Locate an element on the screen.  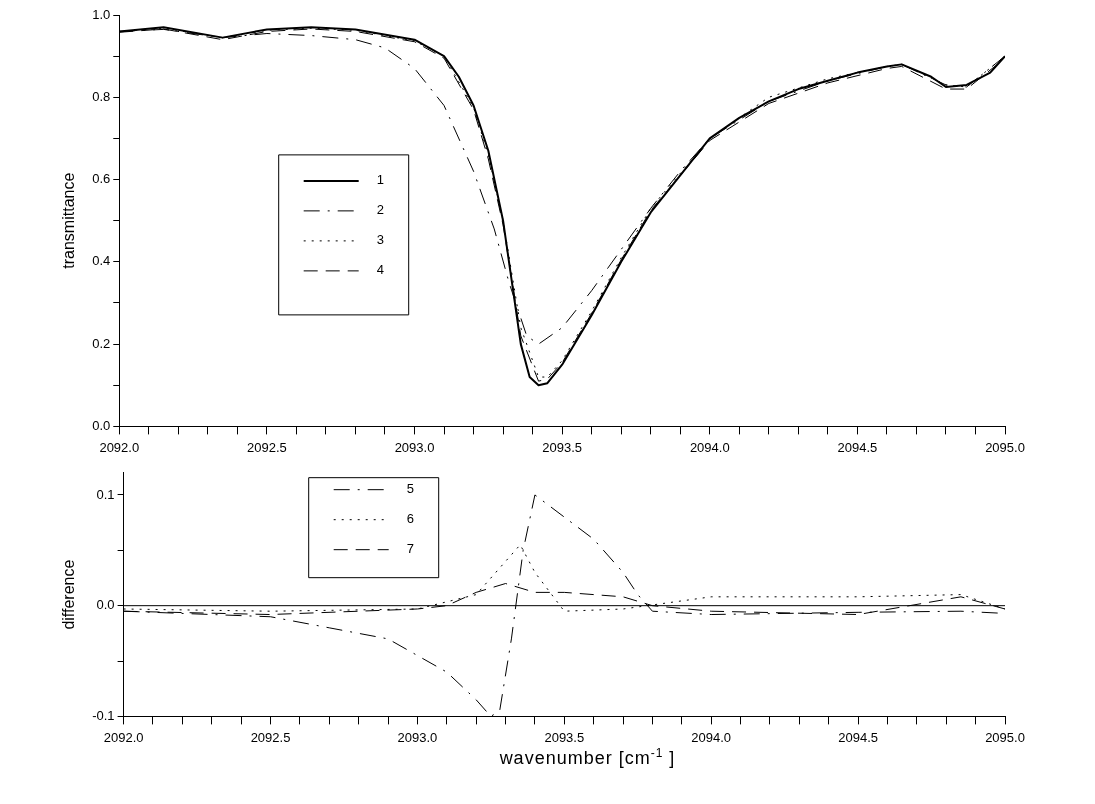
y-tick-label: -0.1 is located at coordinates (103, 715).